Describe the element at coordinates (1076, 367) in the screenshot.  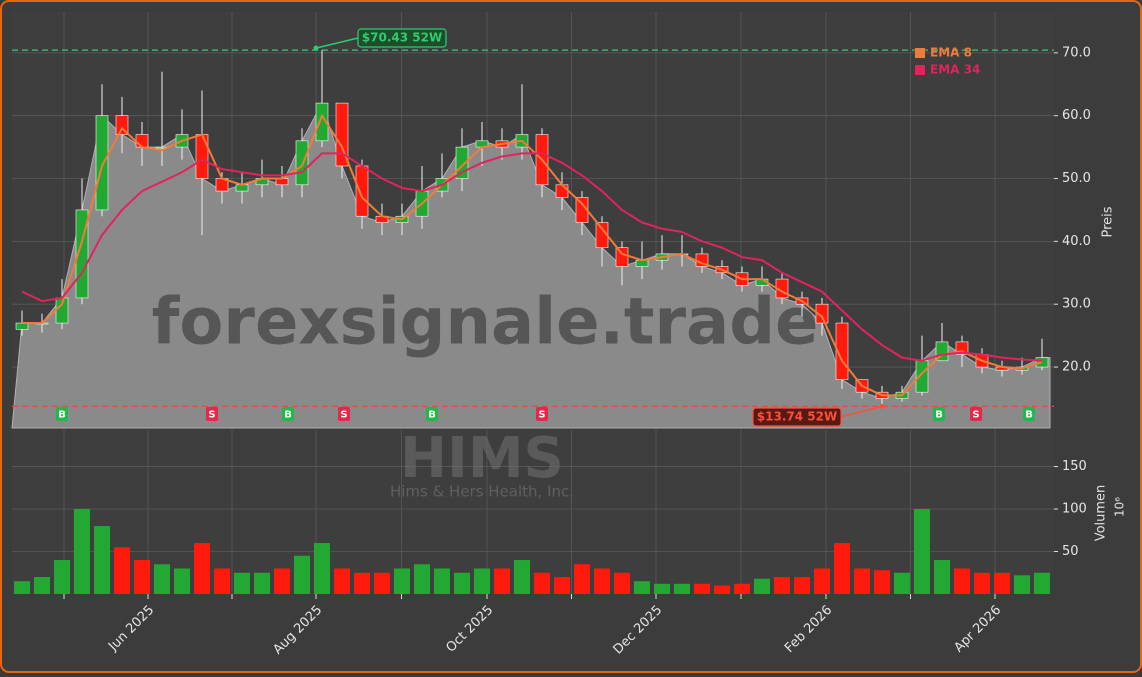
I see `y-tick-label: 20.0` at that location.